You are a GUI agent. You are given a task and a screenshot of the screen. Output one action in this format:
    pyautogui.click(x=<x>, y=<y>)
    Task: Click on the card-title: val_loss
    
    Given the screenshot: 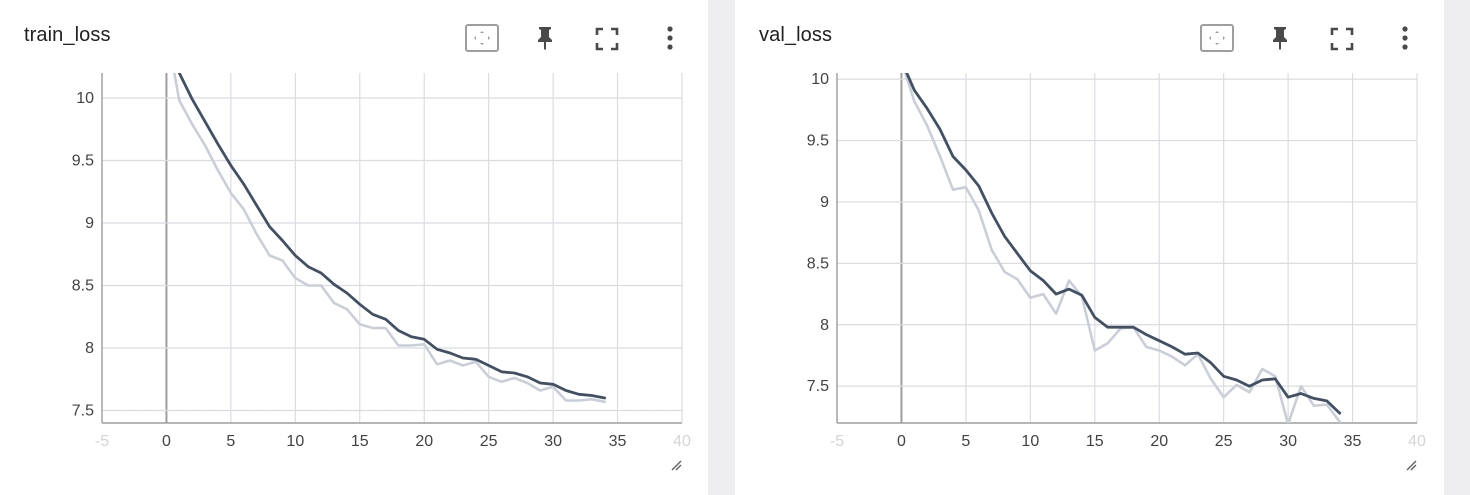 What is the action you would take?
    pyautogui.click(x=796, y=35)
    